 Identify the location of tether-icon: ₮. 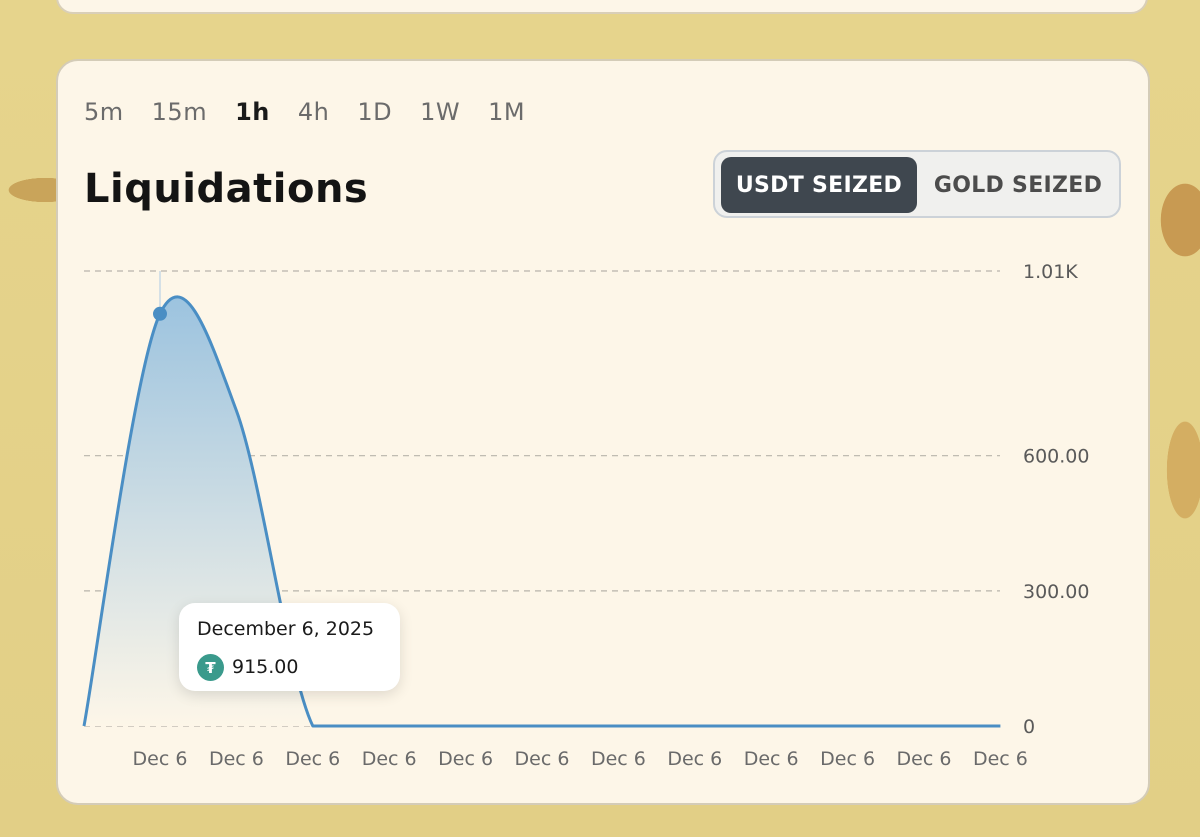
(210, 667).